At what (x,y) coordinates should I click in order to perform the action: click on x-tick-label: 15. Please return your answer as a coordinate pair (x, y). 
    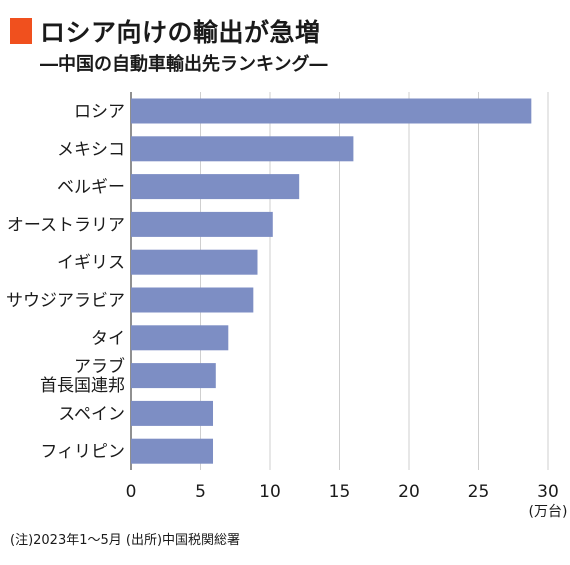
    Looking at the image, I should click on (340, 492).